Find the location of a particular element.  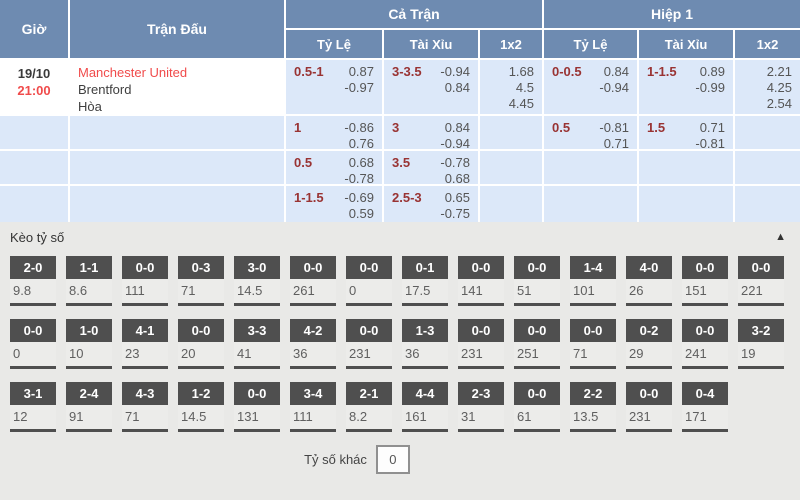

h1-over-under-cell: 1-1.5 0.89 -0.99 is located at coordinates (686, 87).